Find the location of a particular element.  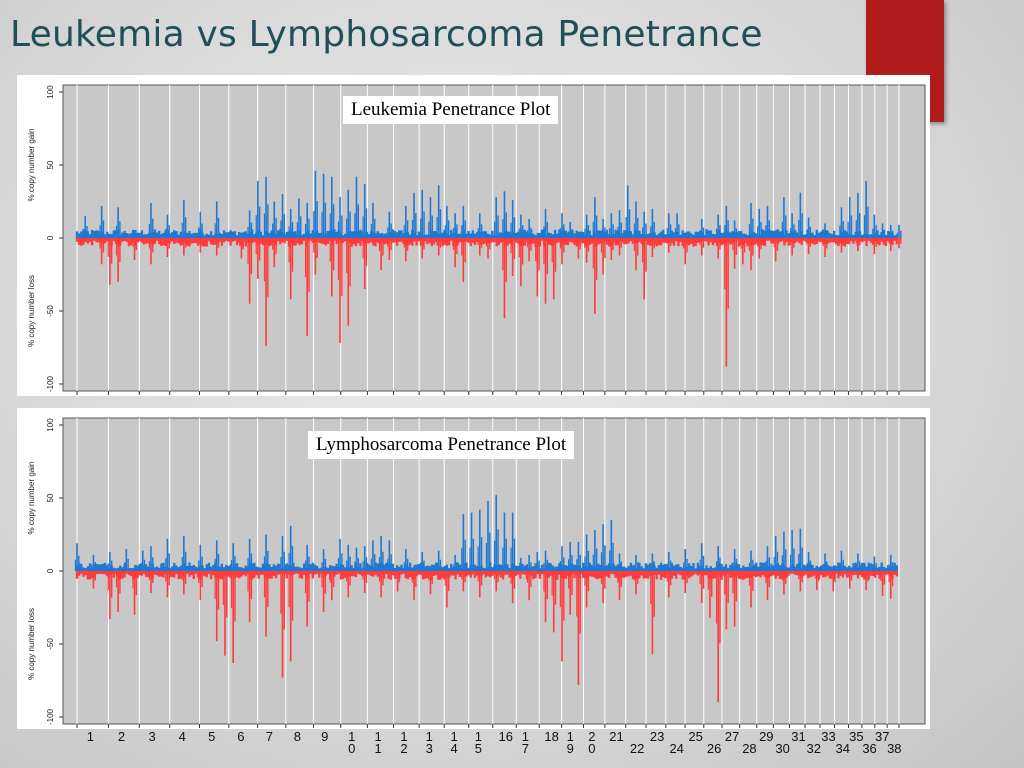

chromosome-label: 38 is located at coordinates (894, 748).